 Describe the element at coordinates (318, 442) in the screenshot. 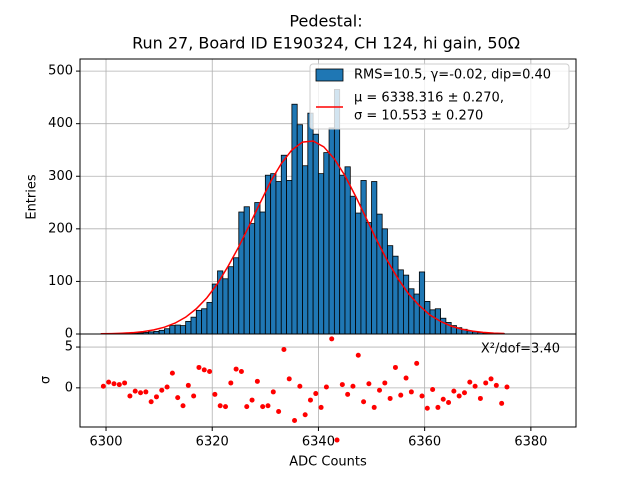

I see `x-tick-label: 6340` at that location.